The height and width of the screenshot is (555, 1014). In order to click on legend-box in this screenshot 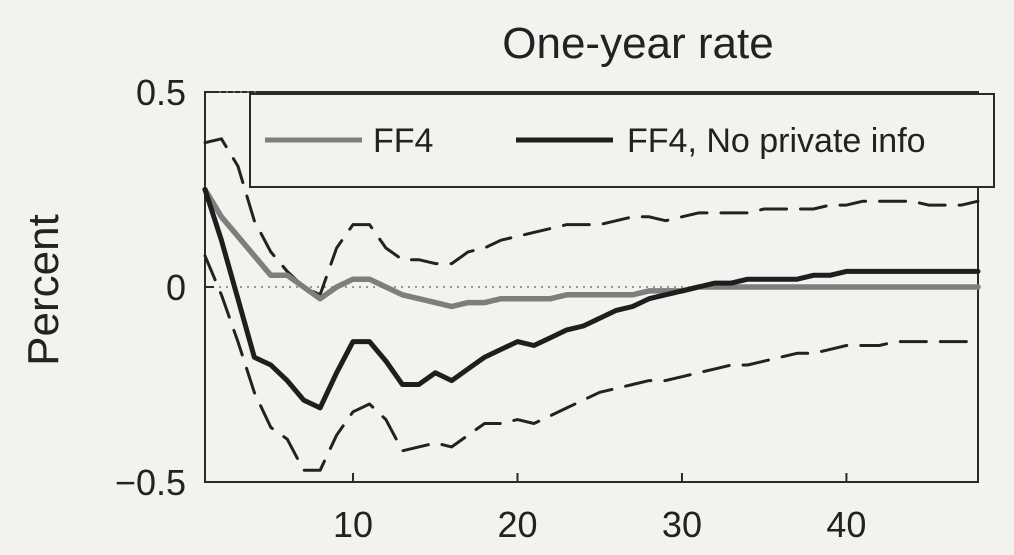, I will do `click(622, 140)`.